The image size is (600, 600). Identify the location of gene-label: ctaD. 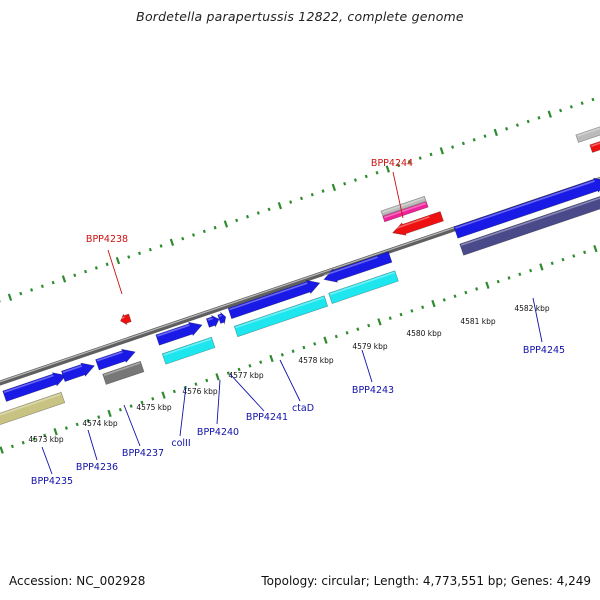
(303, 408).